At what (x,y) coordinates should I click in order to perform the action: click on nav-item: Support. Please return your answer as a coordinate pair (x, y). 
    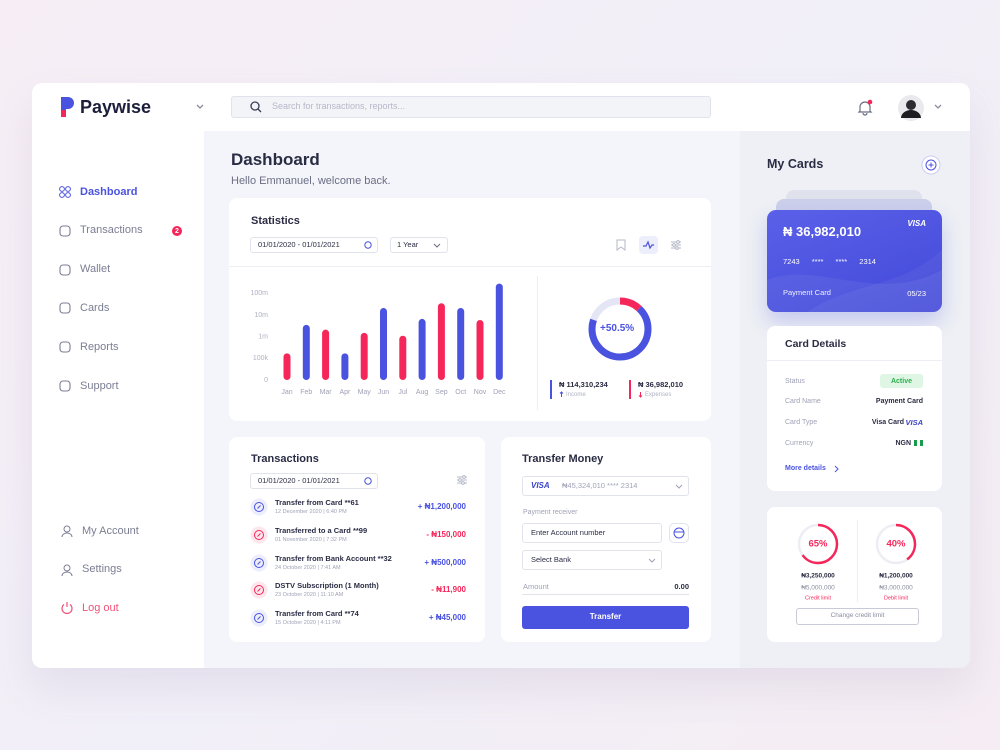
    Looking at the image, I should click on (99, 385).